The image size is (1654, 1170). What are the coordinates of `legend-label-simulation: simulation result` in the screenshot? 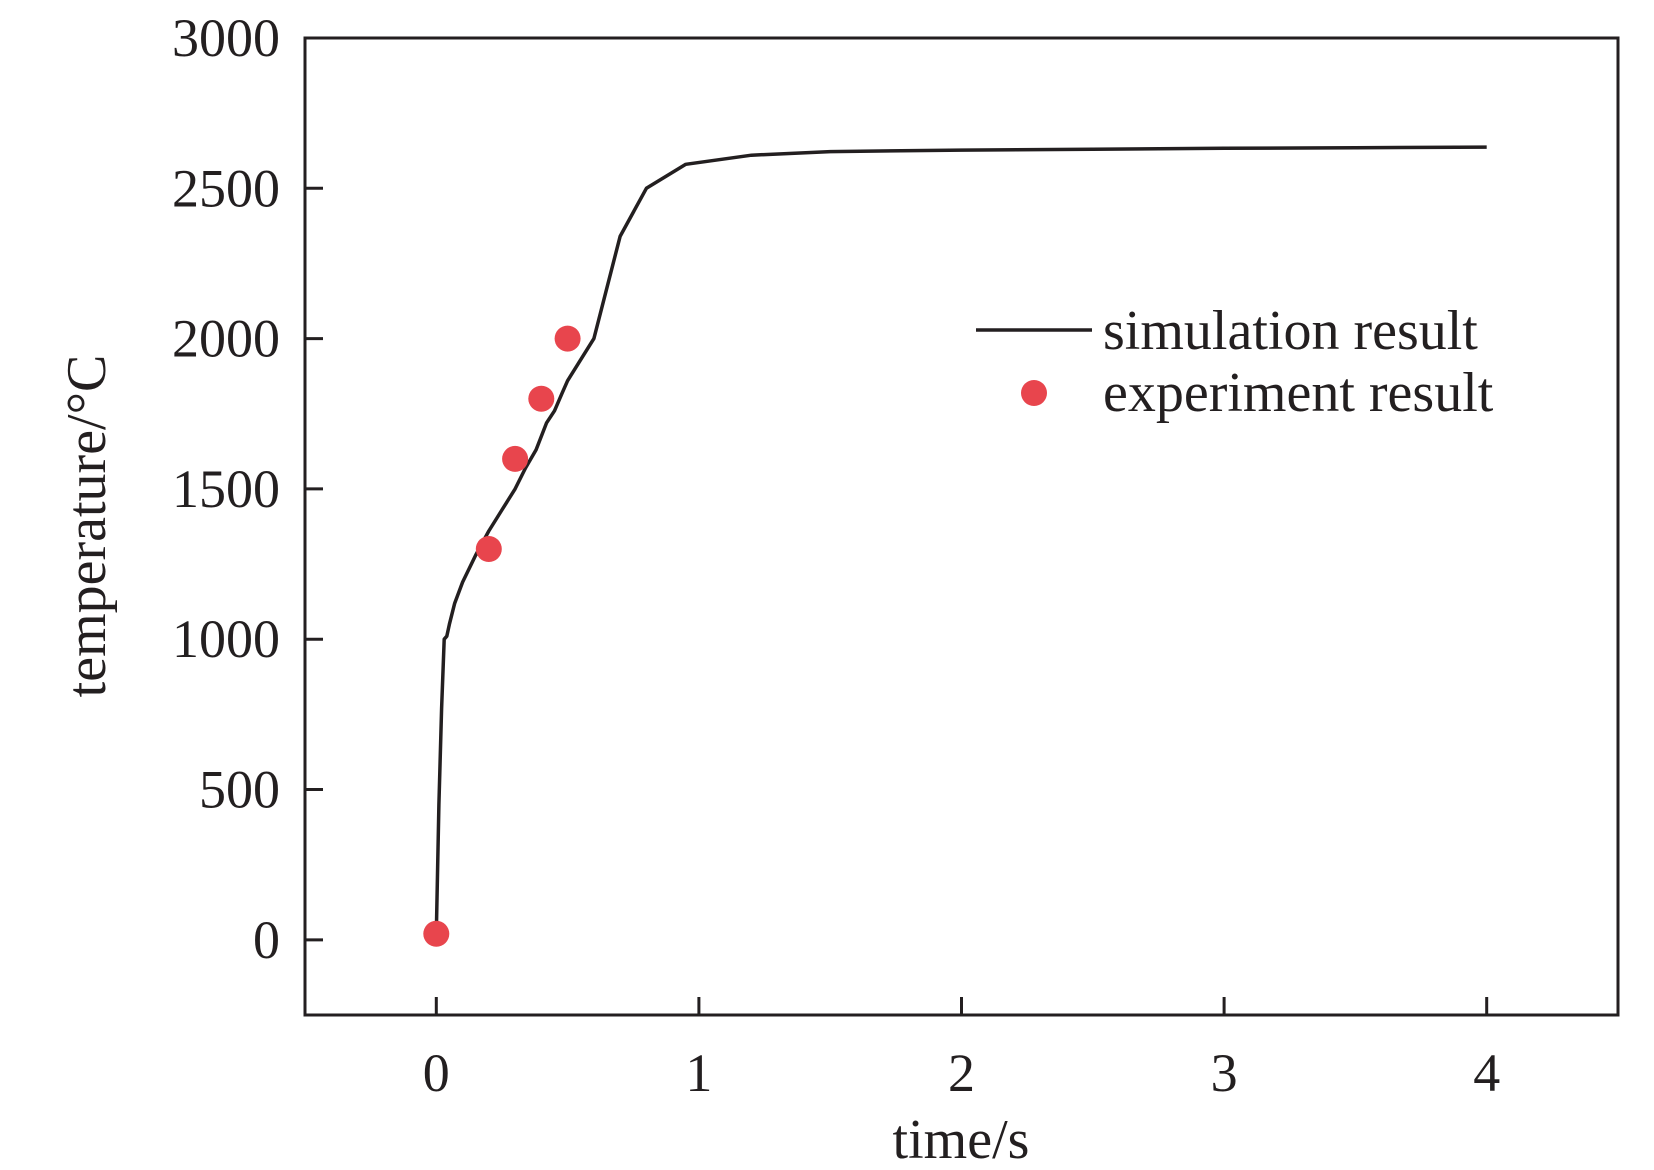 It's located at (1290, 331).